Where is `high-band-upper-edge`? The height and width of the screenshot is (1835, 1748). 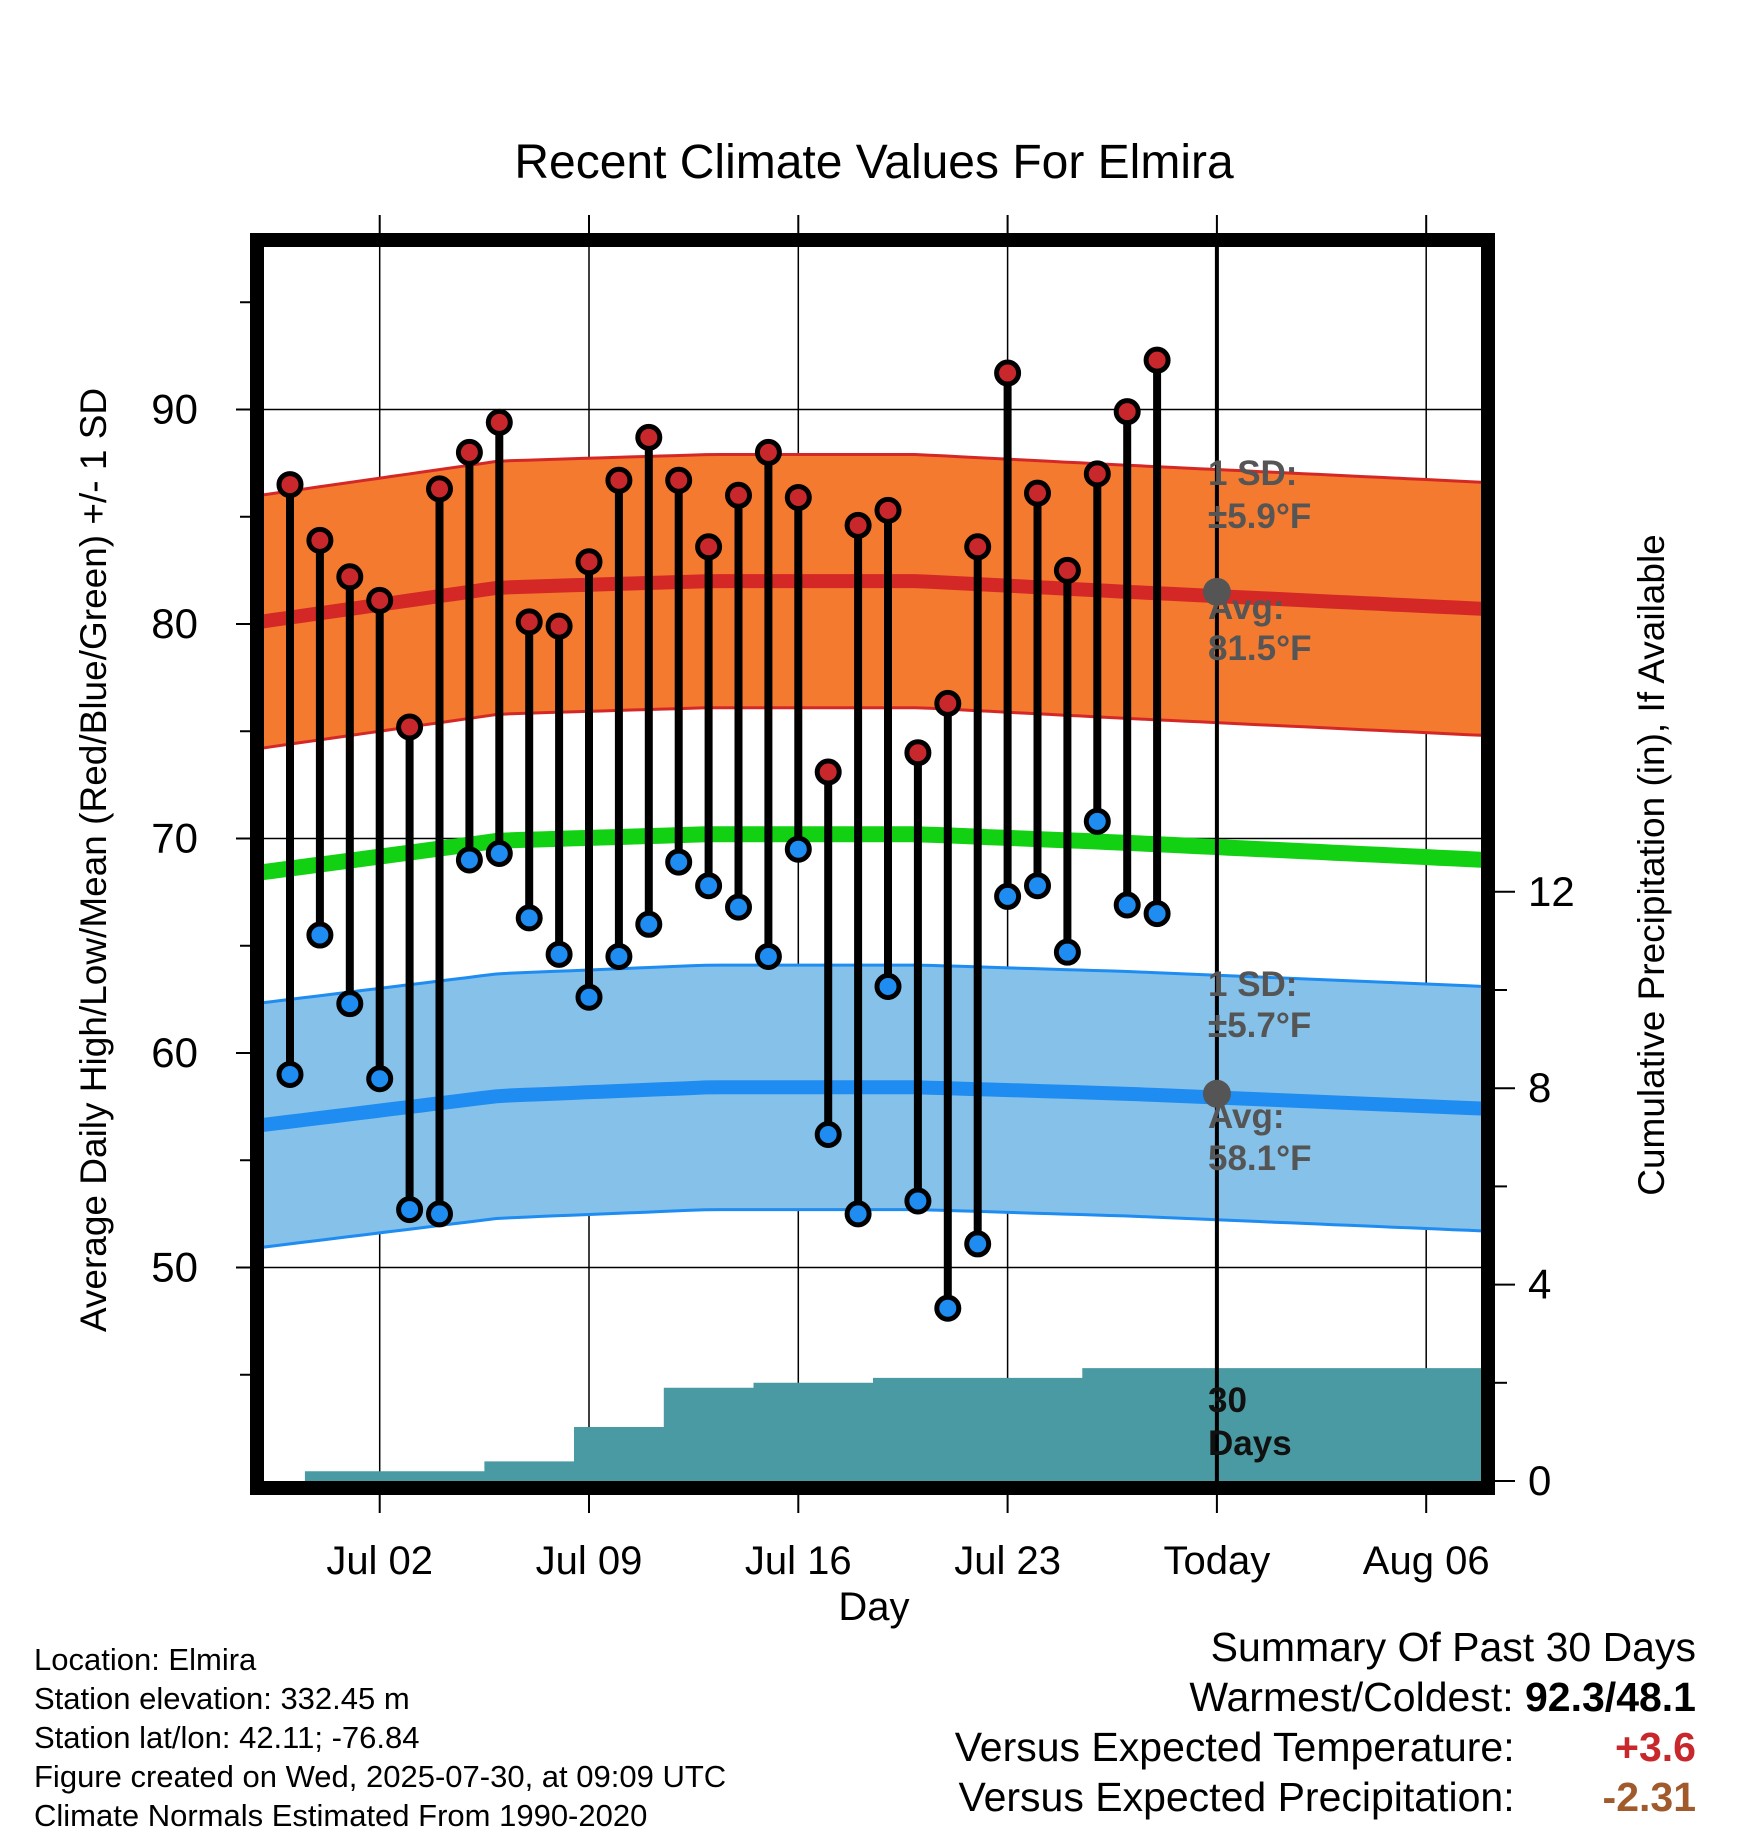 high-band-upper-edge is located at coordinates (872, 475).